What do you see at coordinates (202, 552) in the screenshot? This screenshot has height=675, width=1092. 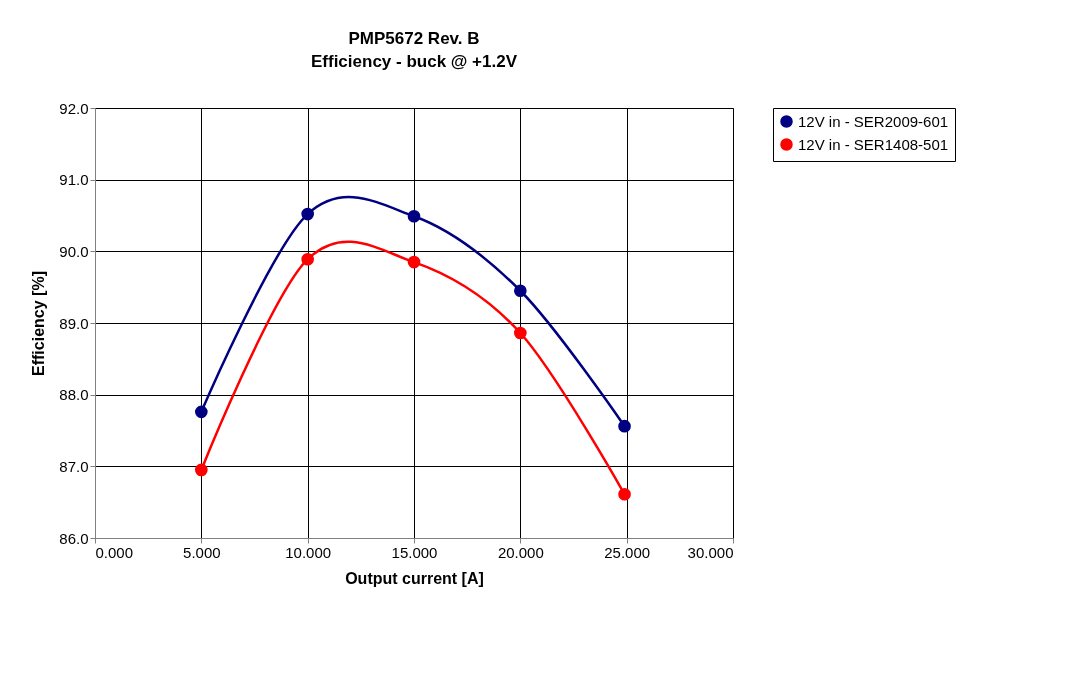 I see `x-tick-label: 5.000` at bounding box center [202, 552].